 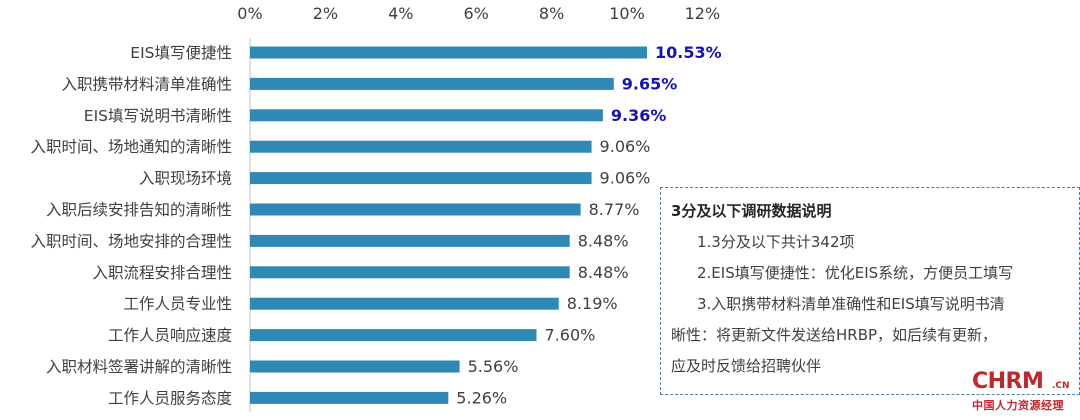 What do you see at coordinates (170, 335) in the screenshot?
I see `category-label: 工作人员响应速度` at bounding box center [170, 335].